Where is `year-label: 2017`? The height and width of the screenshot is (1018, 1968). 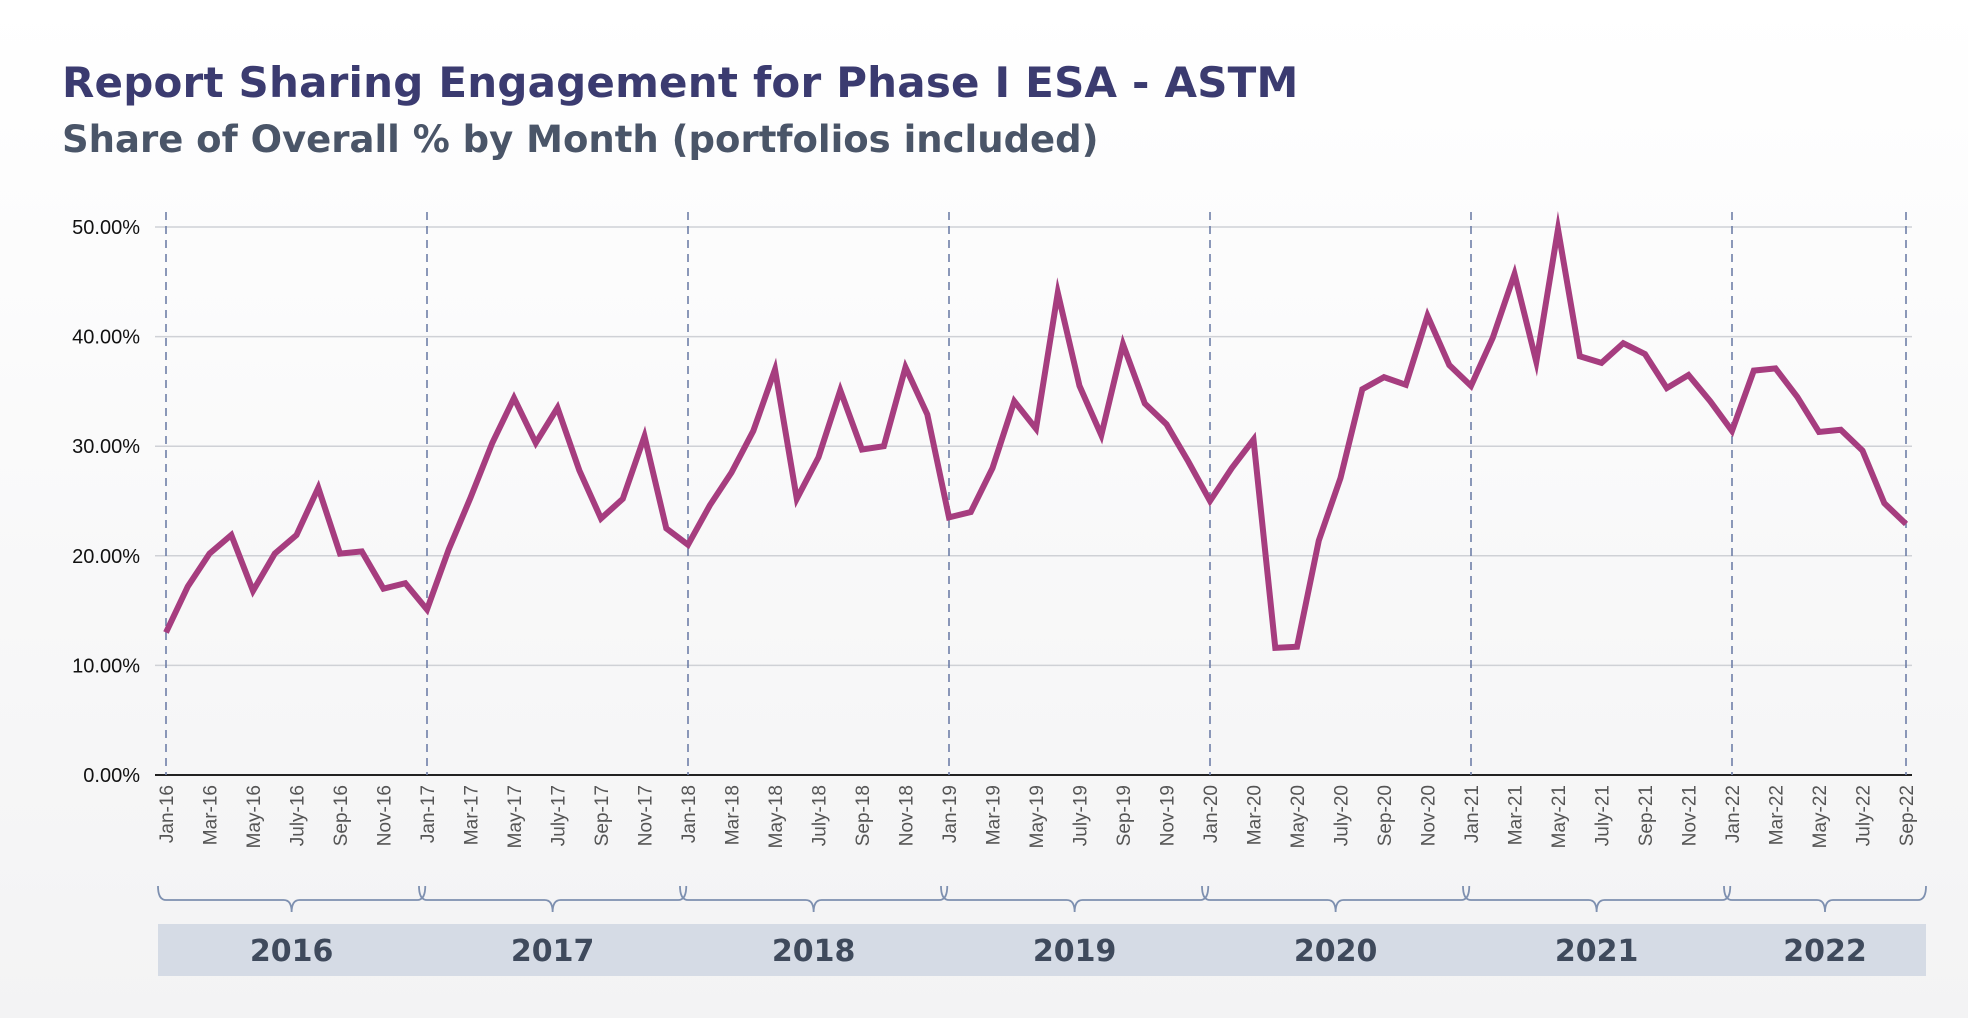 year-label: 2017 is located at coordinates (553, 951).